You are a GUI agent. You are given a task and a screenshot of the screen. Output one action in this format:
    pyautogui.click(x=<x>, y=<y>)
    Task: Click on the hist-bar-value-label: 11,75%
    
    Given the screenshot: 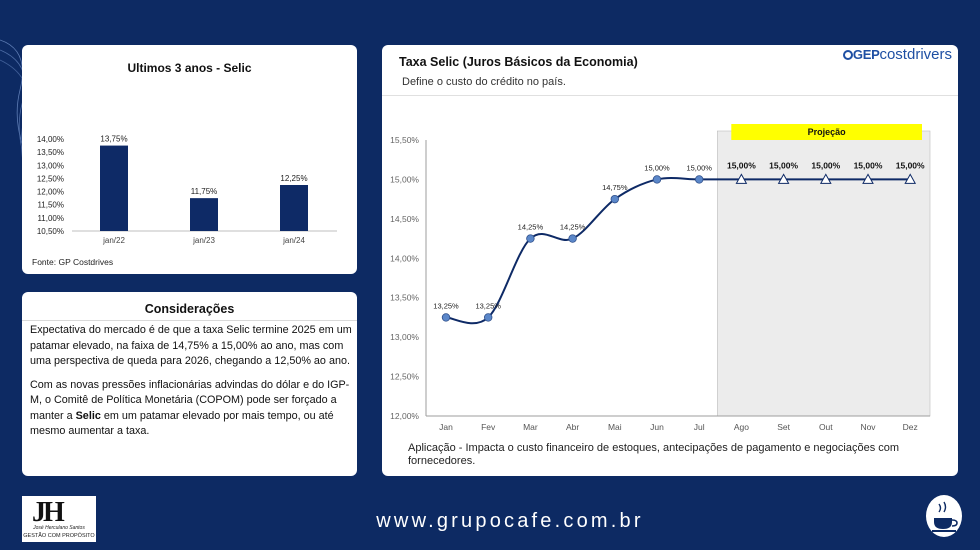 What is the action you would take?
    pyautogui.click(x=204, y=191)
    